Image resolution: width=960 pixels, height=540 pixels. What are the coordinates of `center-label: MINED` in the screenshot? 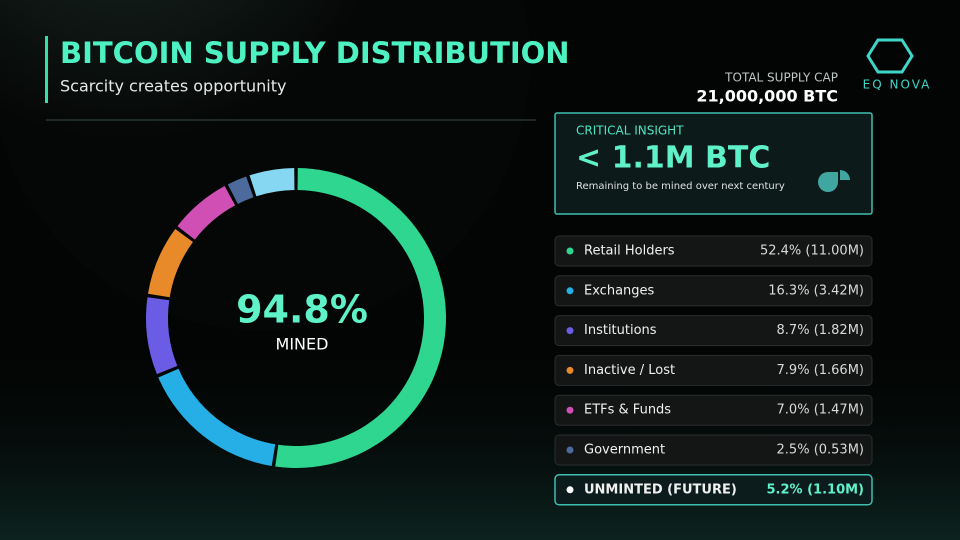 It's located at (302, 344).